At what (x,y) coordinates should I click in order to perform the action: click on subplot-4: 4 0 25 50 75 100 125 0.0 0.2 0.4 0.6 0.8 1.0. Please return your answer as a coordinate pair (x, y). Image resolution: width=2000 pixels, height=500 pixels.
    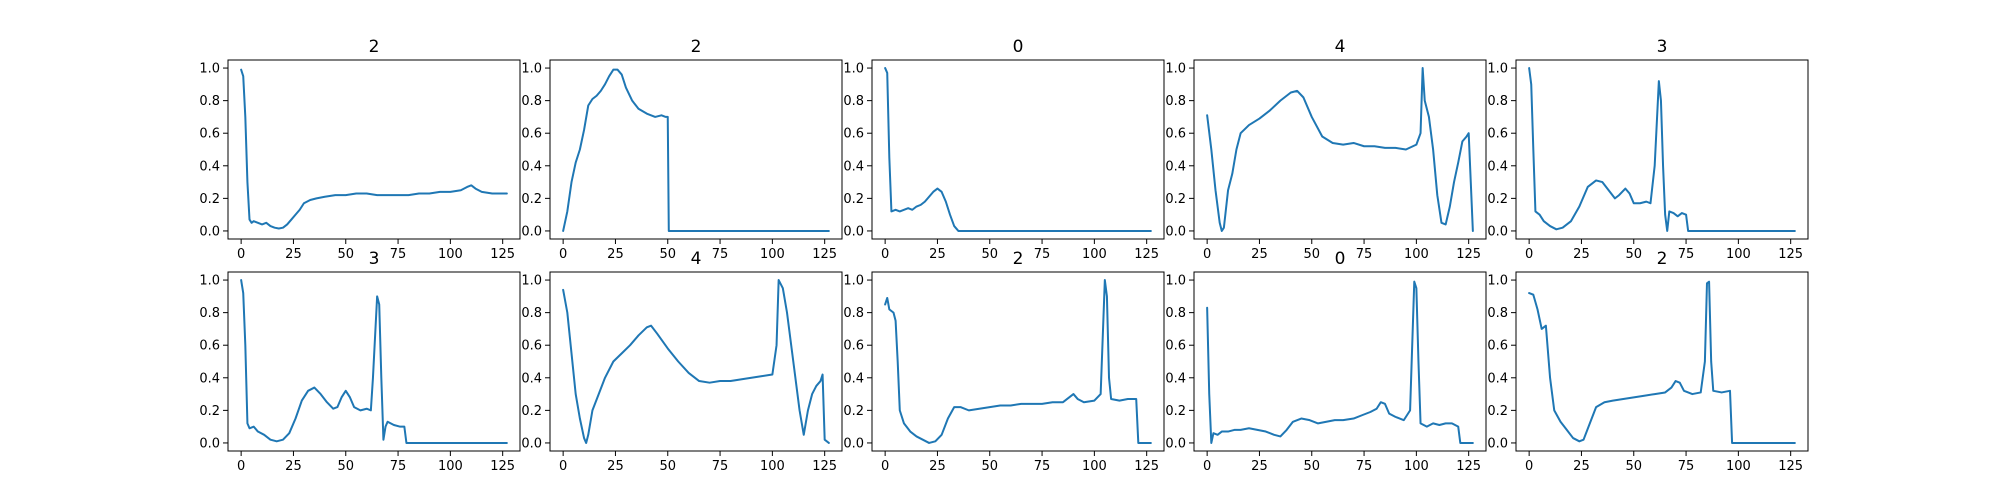
    Looking at the image, I should click on (1326, 149).